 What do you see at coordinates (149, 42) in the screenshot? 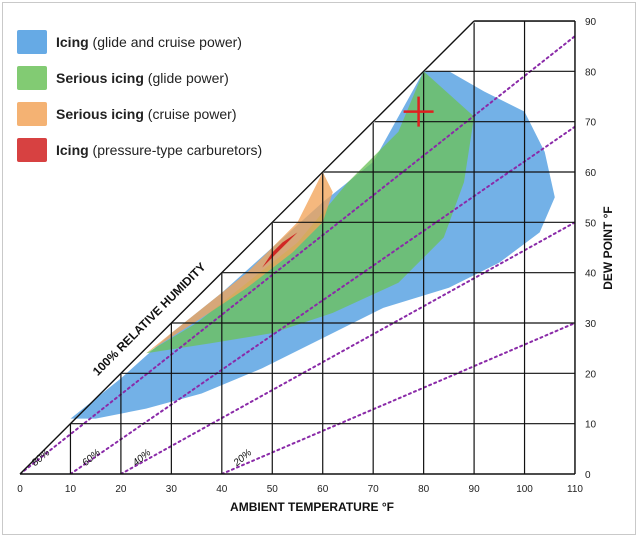
I see `legend-label: Icing (glide and cruise power)` at bounding box center [149, 42].